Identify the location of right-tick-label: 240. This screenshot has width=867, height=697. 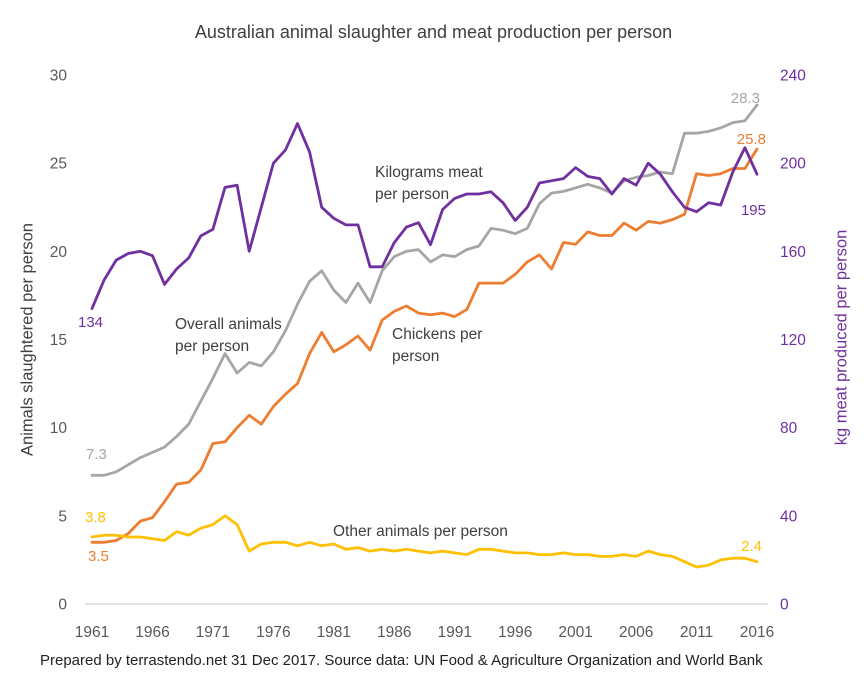
(793, 76).